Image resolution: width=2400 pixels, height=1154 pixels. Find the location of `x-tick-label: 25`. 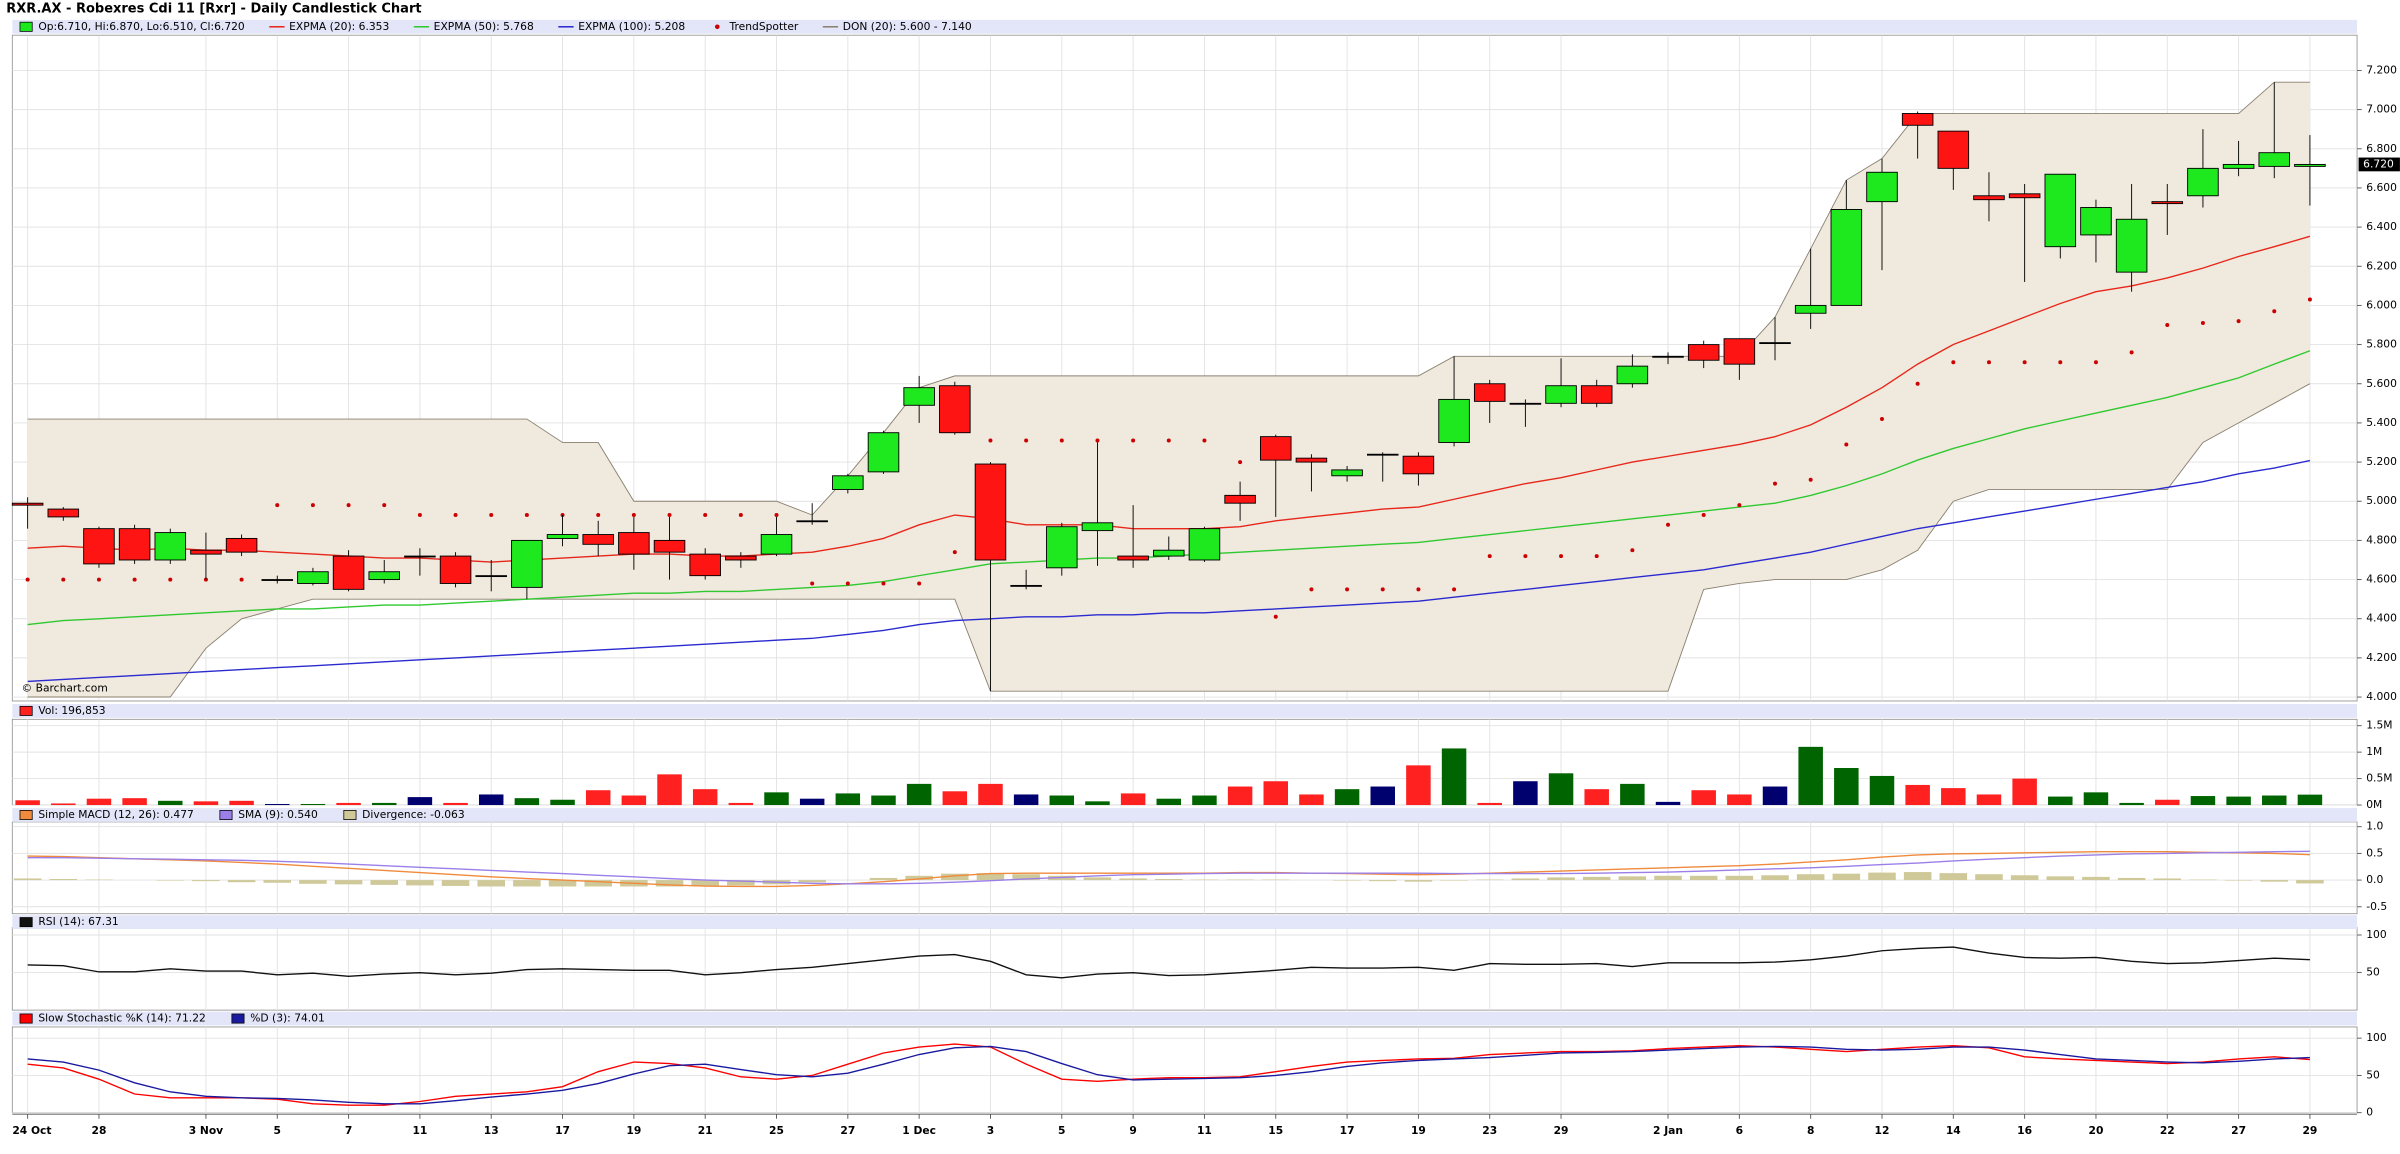

x-tick-label: 25 is located at coordinates (776, 1130).